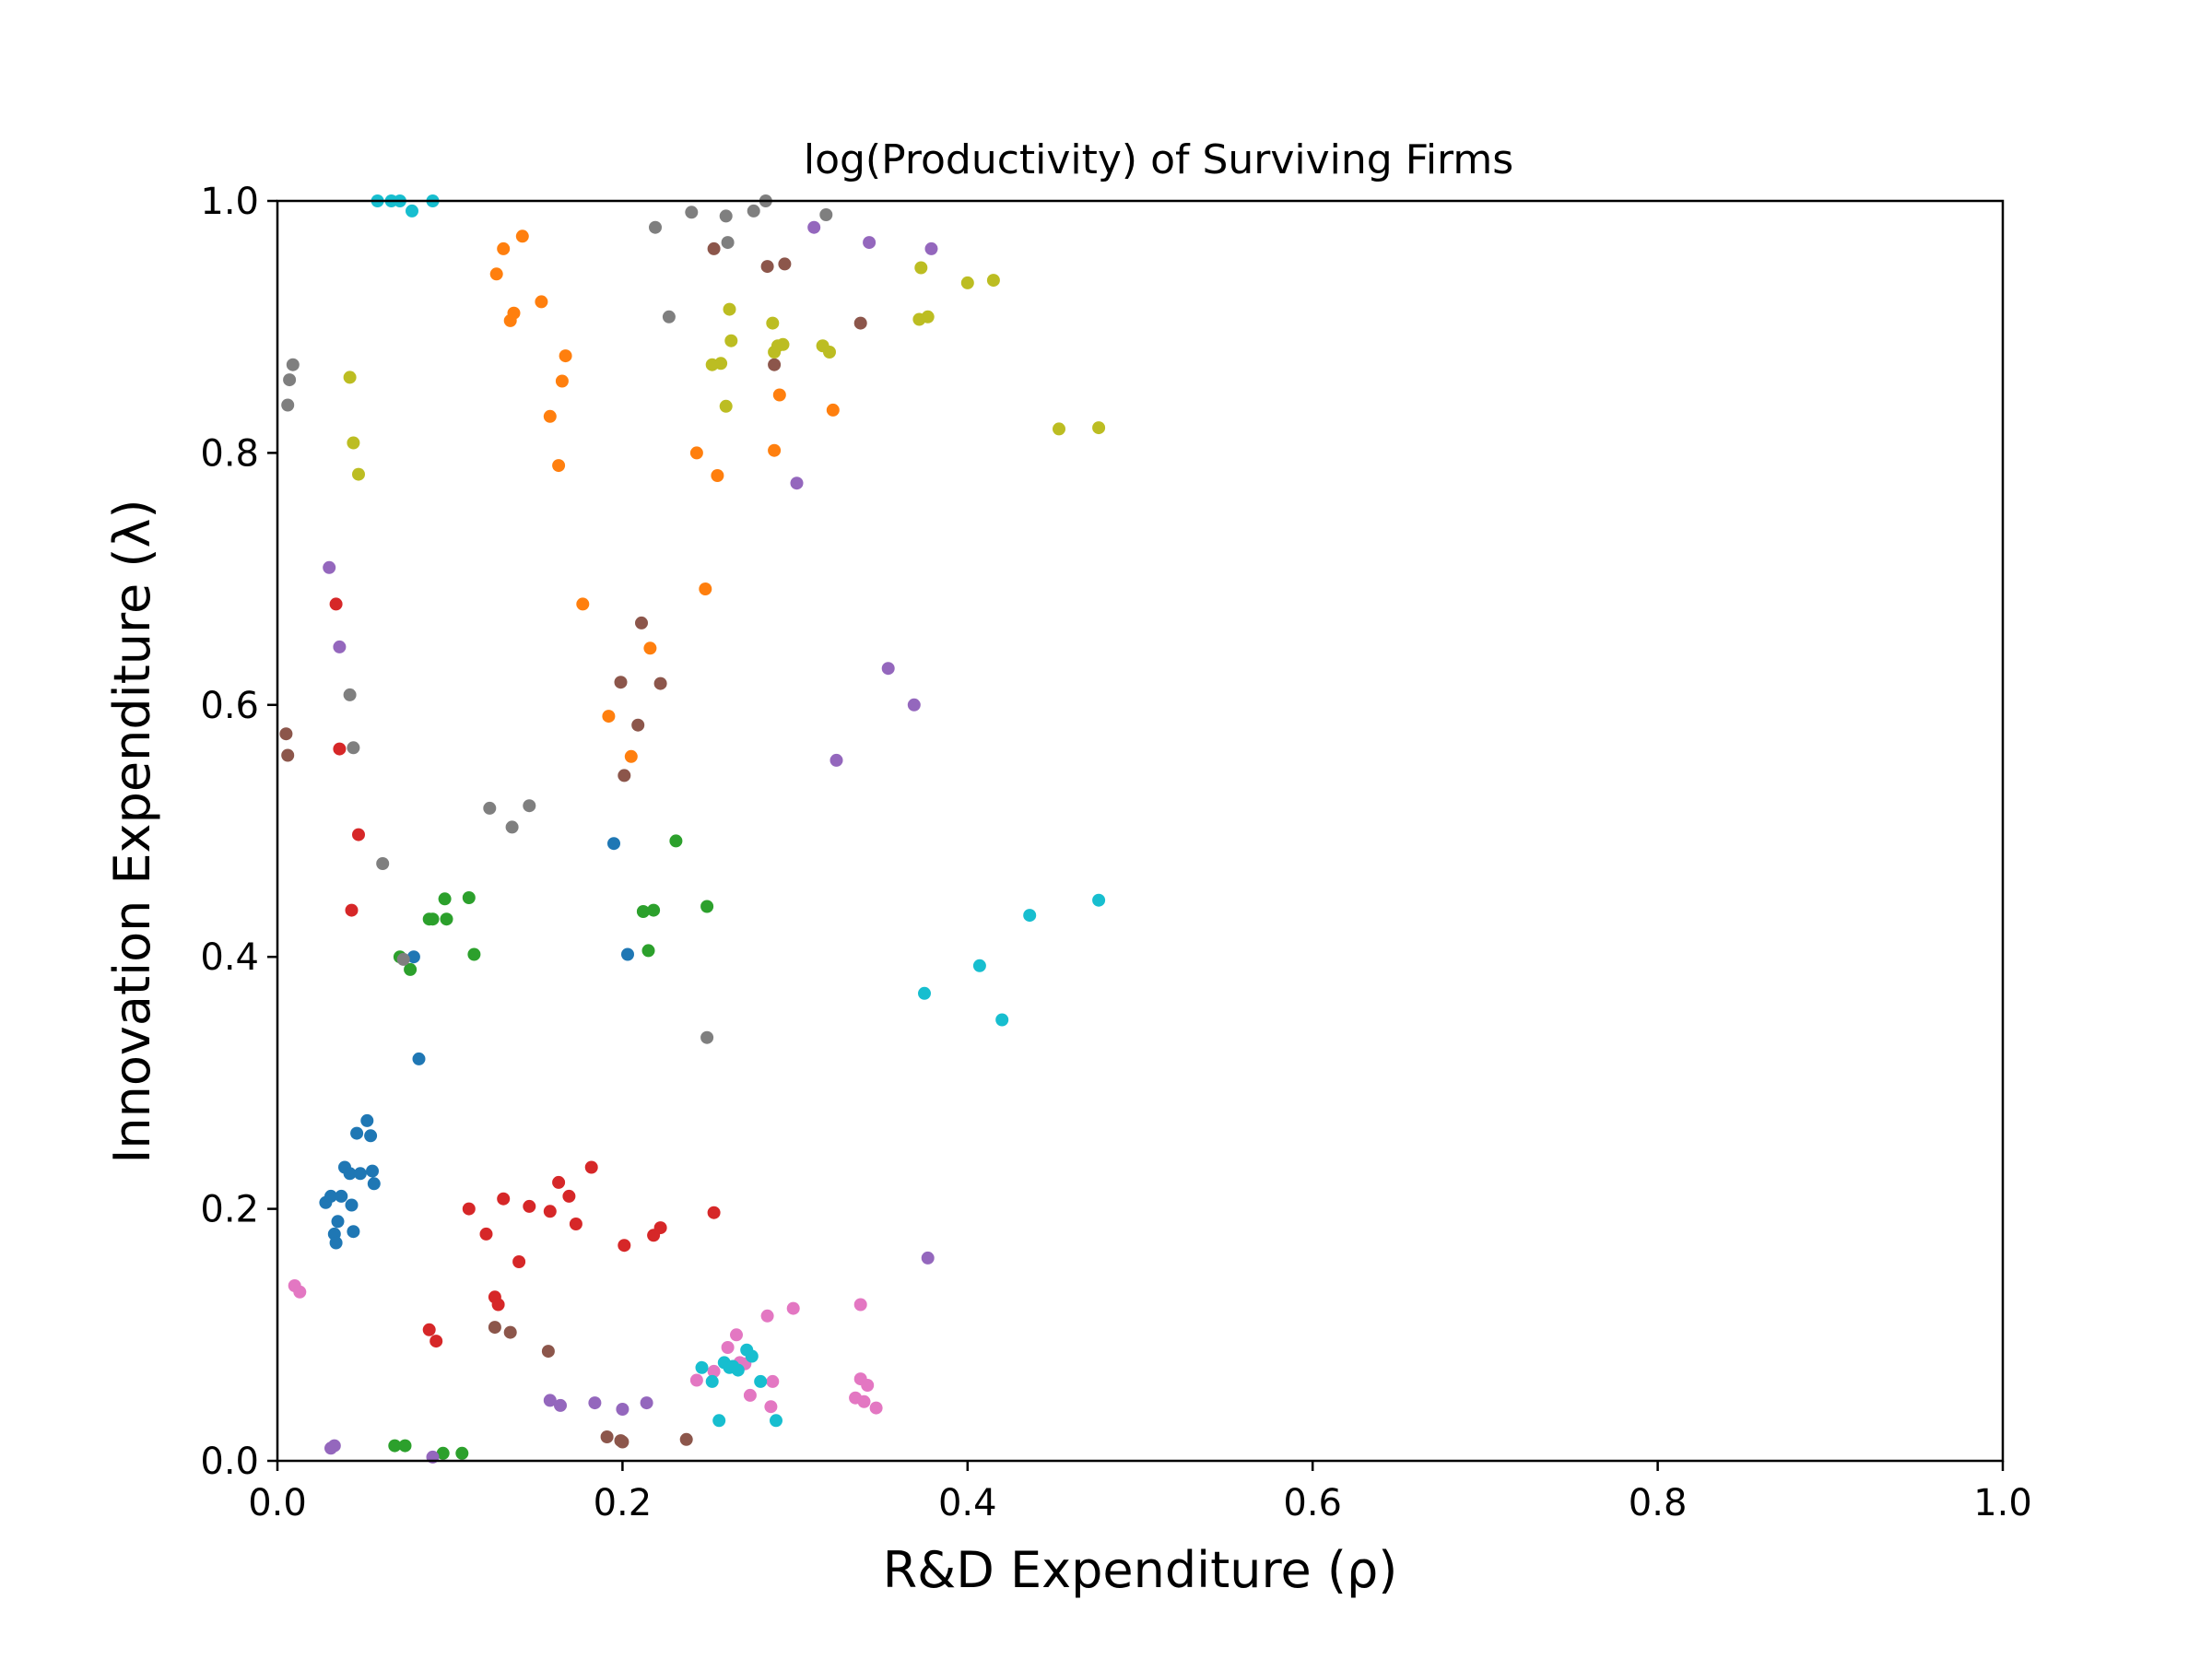 The image size is (2212, 1659). What do you see at coordinates (1658, 1503) in the screenshot?
I see `x-tick-label: 0.8` at bounding box center [1658, 1503].